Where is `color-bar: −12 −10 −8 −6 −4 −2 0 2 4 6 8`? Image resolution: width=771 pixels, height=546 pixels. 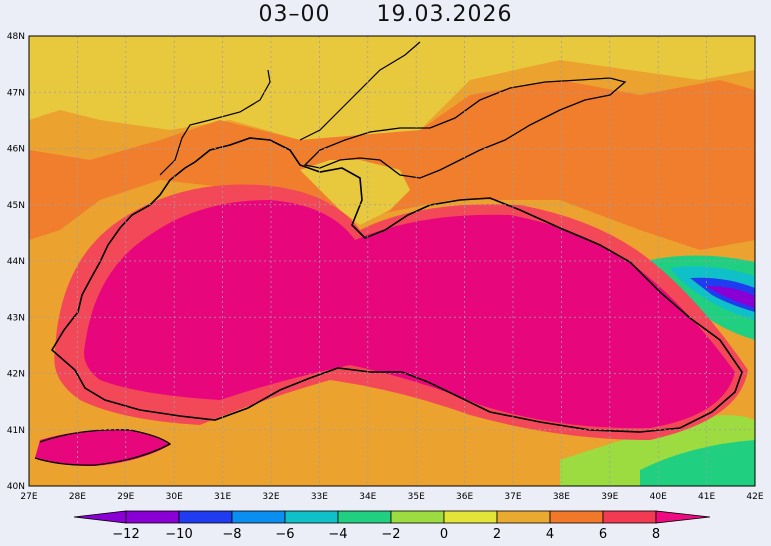
color-bar: −12 −10 −8 −6 −4 −2 0 2 4 6 8 is located at coordinates (392, 526).